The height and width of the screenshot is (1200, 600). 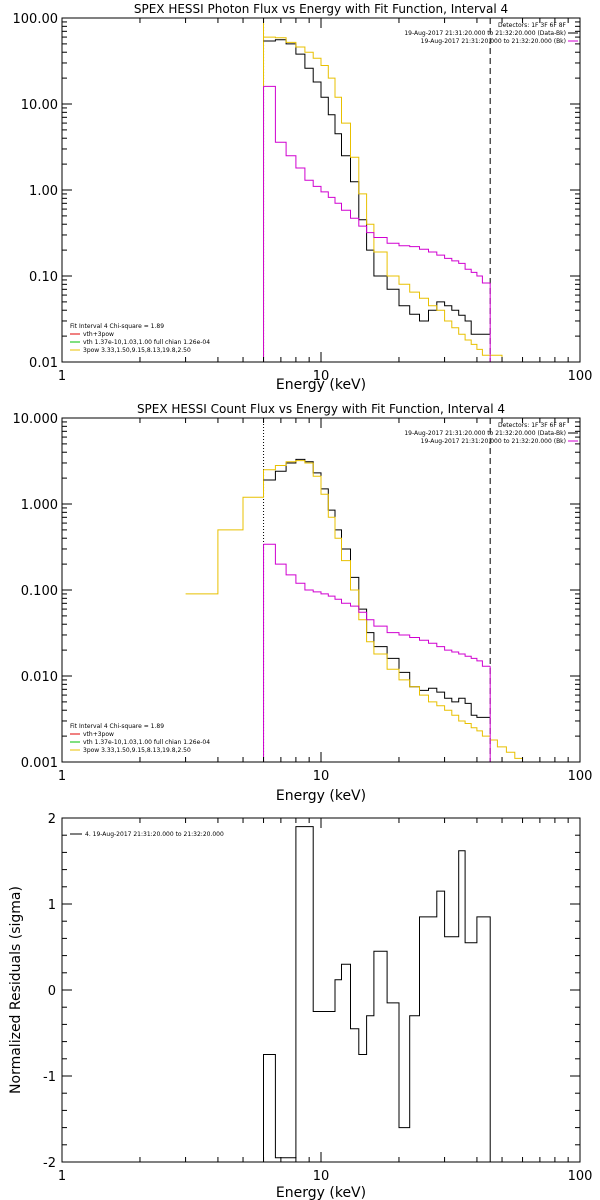 What do you see at coordinates (52, 905) in the screenshot?
I see `y-tick-label: 1` at bounding box center [52, 905].